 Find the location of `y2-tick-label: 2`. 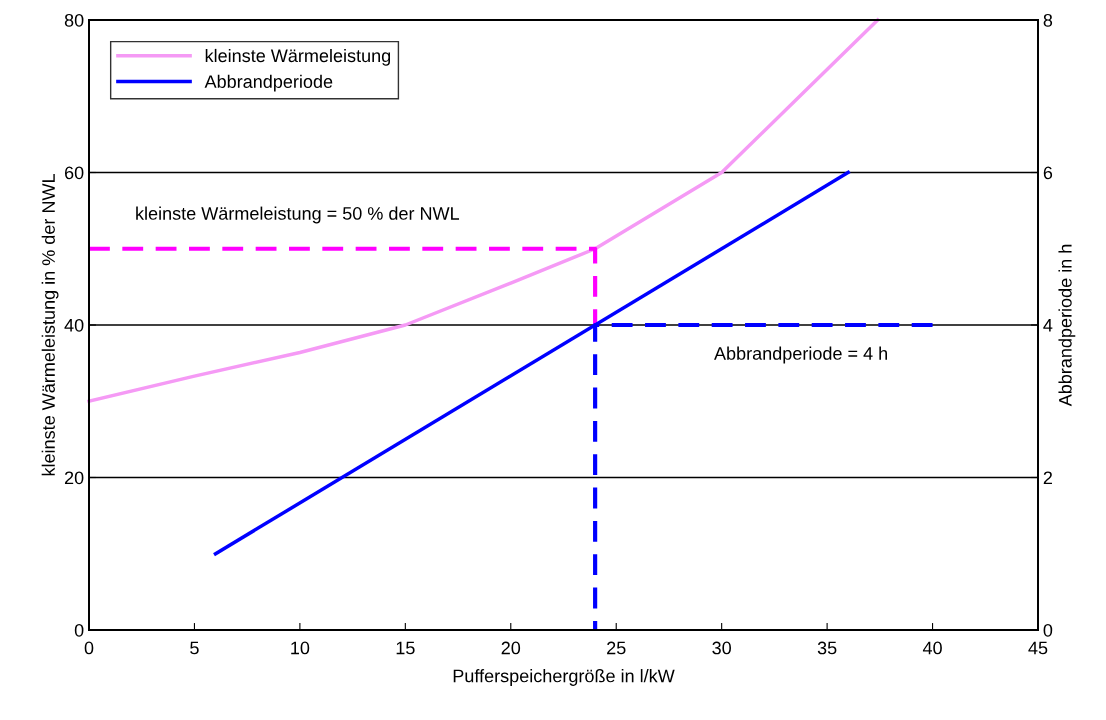

y2-tick-label: 2 is located at coordinates (1047, 478).